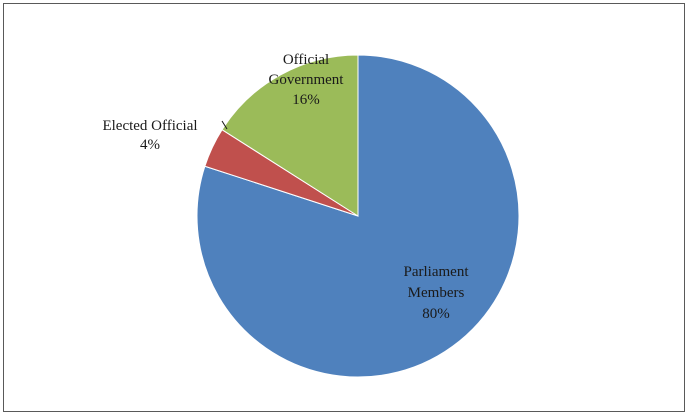 The image size is (689, 416). I want to click on slice-label-2: Official Government 16%, so click(307, 80).